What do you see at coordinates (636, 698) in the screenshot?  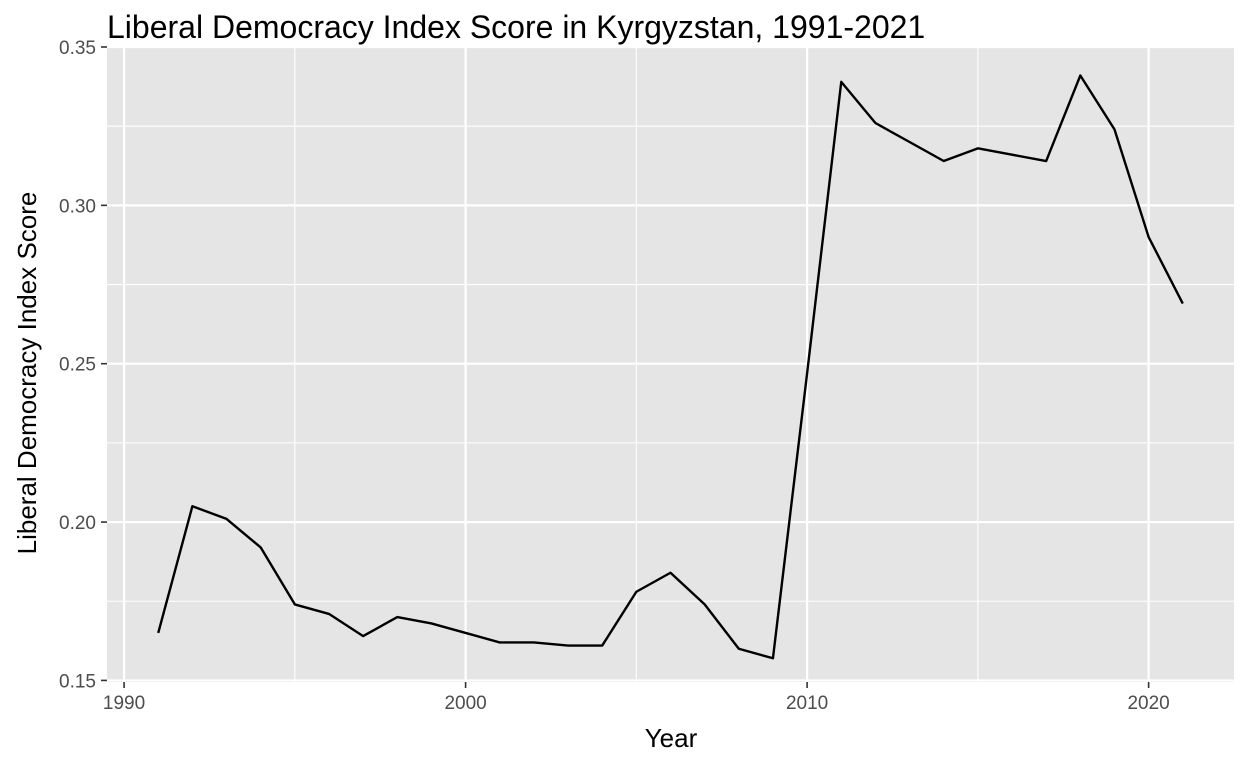 I see `x-axis: 1990 2000 2010 2020` at bounding box center [636, 698].